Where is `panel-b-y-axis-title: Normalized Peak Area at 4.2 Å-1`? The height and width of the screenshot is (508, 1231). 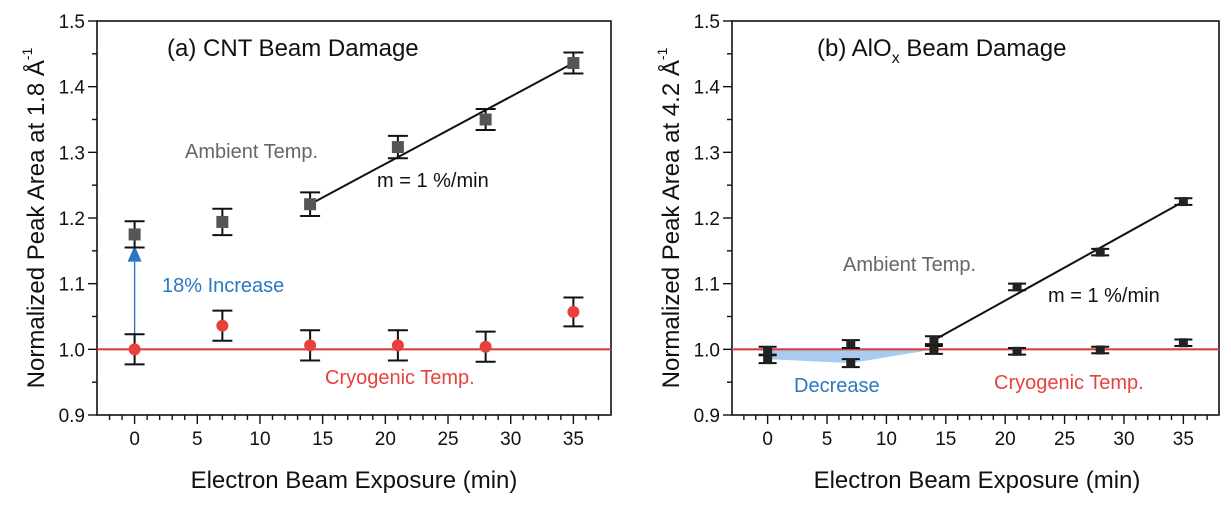
panel-b-y-axis-title: Normalized Peak Area at 4.2 Å-1 is located at coordinates (670, 217).